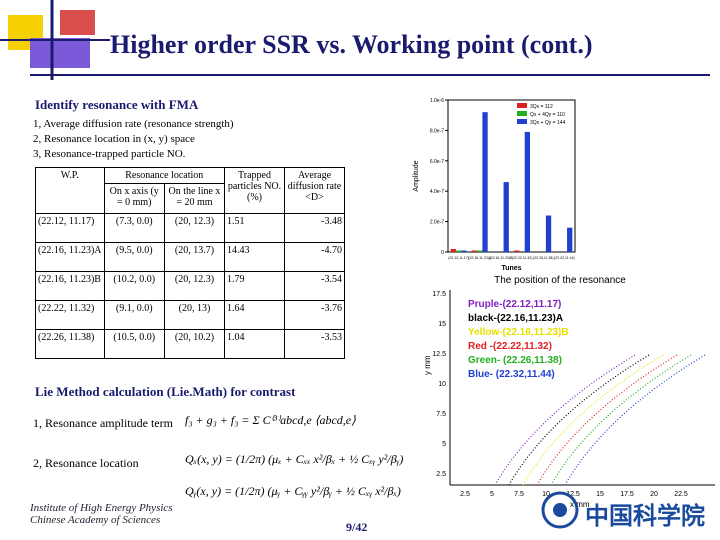 The height and width of the screenshot is (540, 720). Describe the element at coordinates (437, 223) in the screenshot. I see `y-tick-label: 2.0e-7` at that location.